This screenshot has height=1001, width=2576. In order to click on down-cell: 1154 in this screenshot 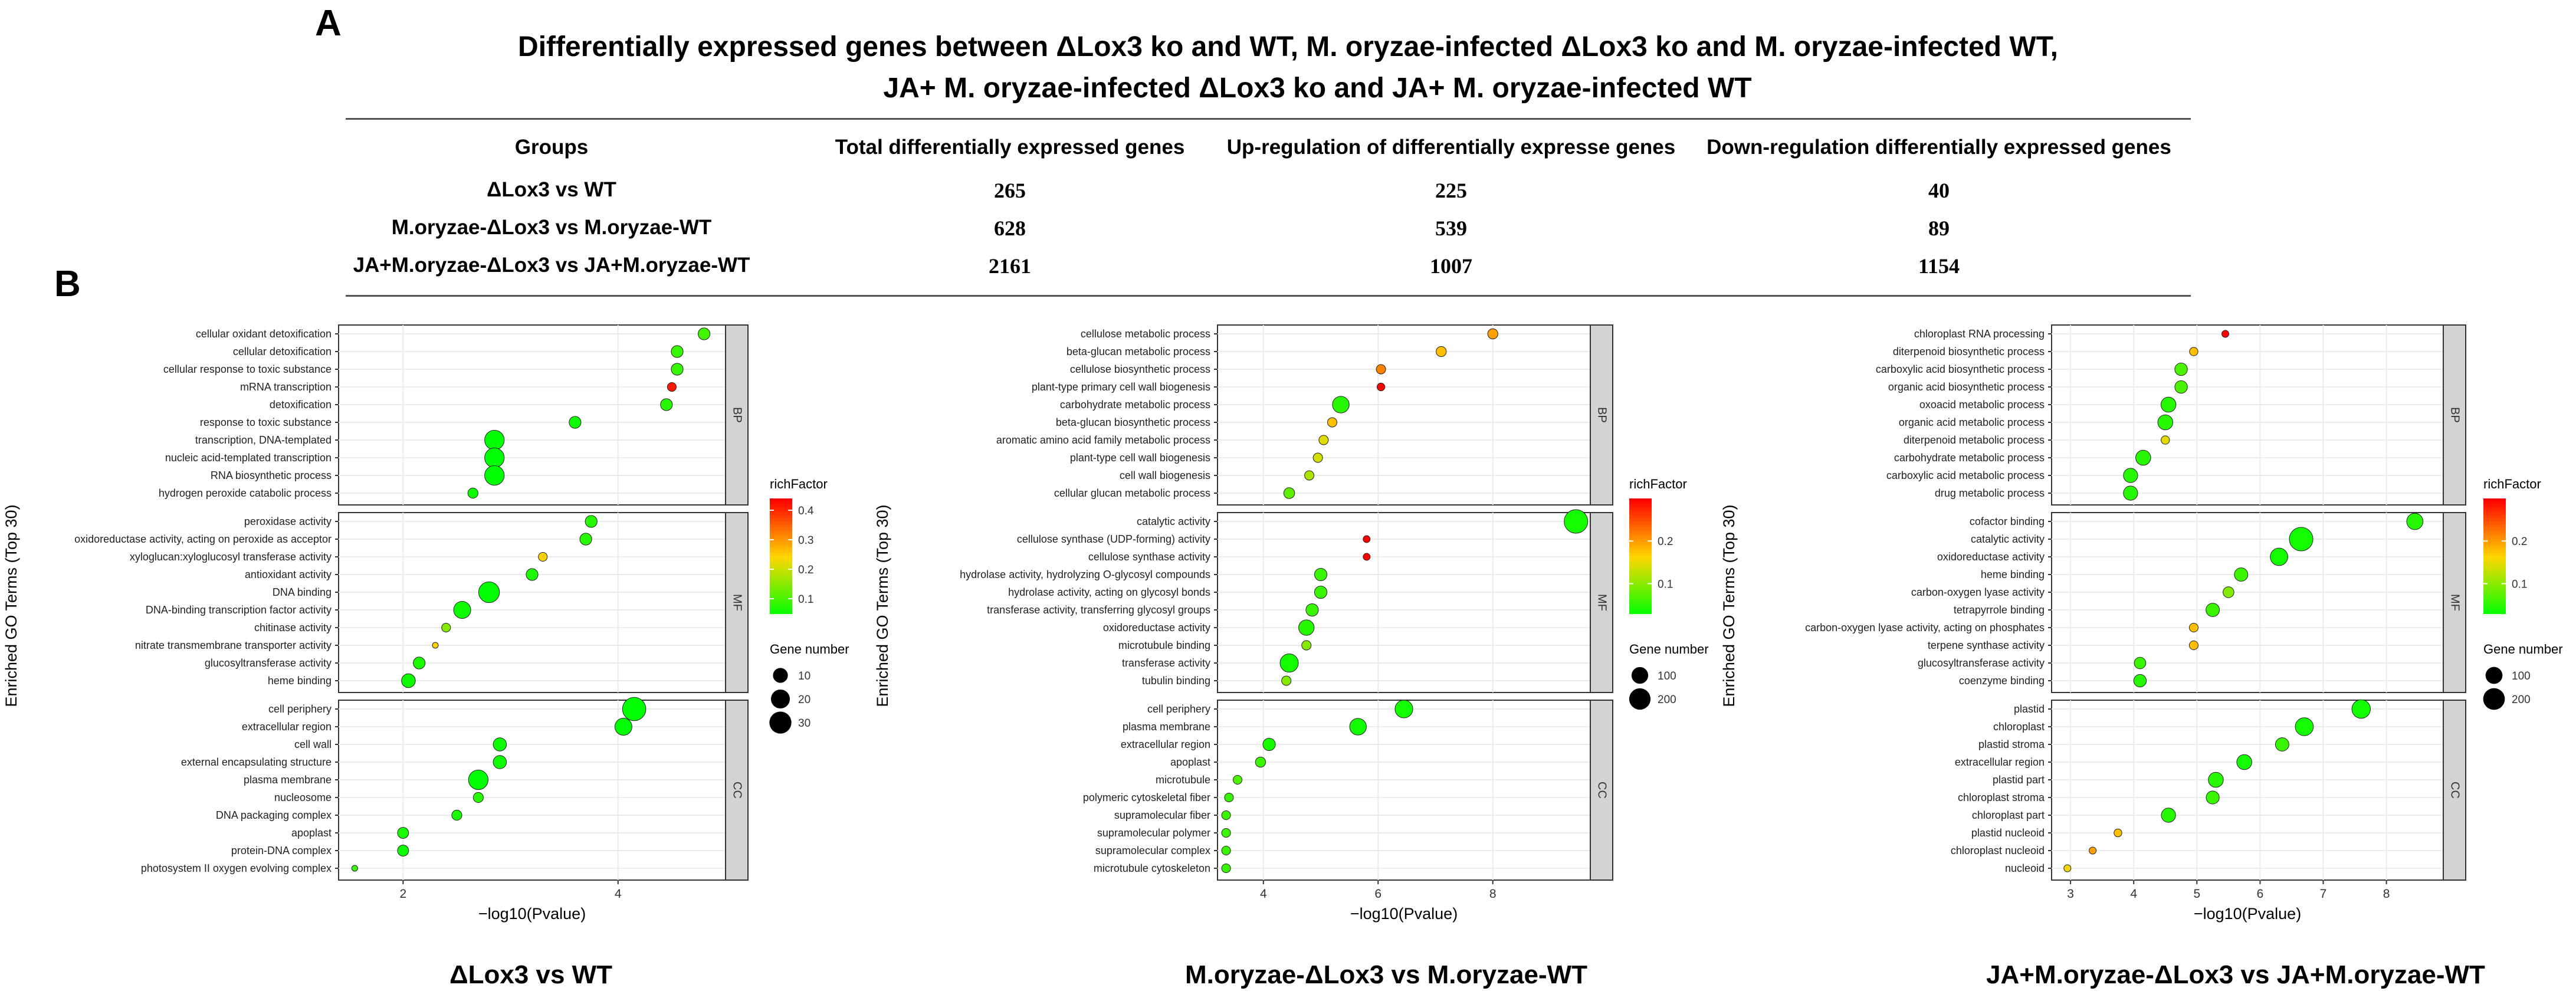, I will do `click(1939, 266)`.